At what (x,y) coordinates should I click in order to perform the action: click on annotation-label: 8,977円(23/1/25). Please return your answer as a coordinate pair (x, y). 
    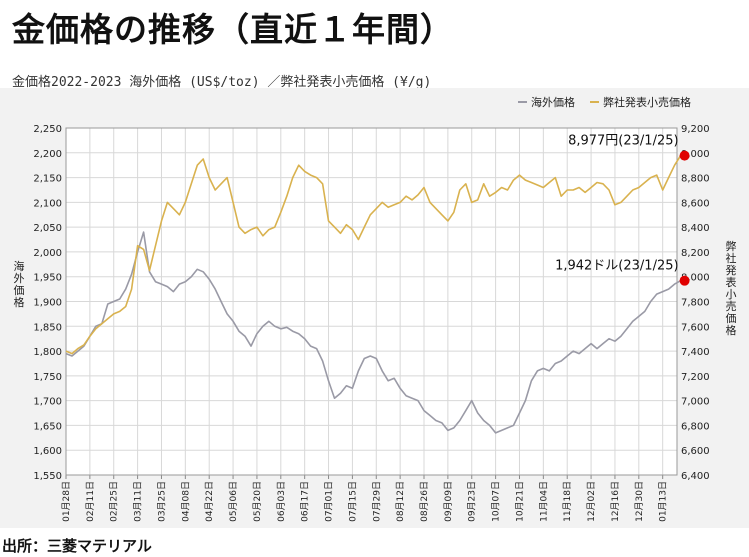
    Looking at the image, I should click on (623, 141).